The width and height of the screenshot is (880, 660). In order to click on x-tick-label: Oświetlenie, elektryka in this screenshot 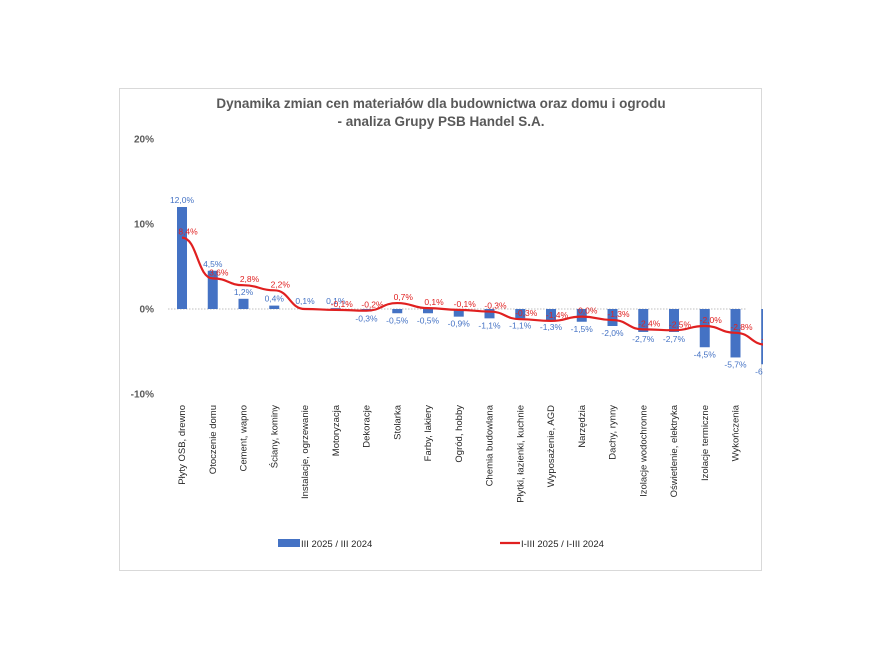, I will do `click(674, 450)`.